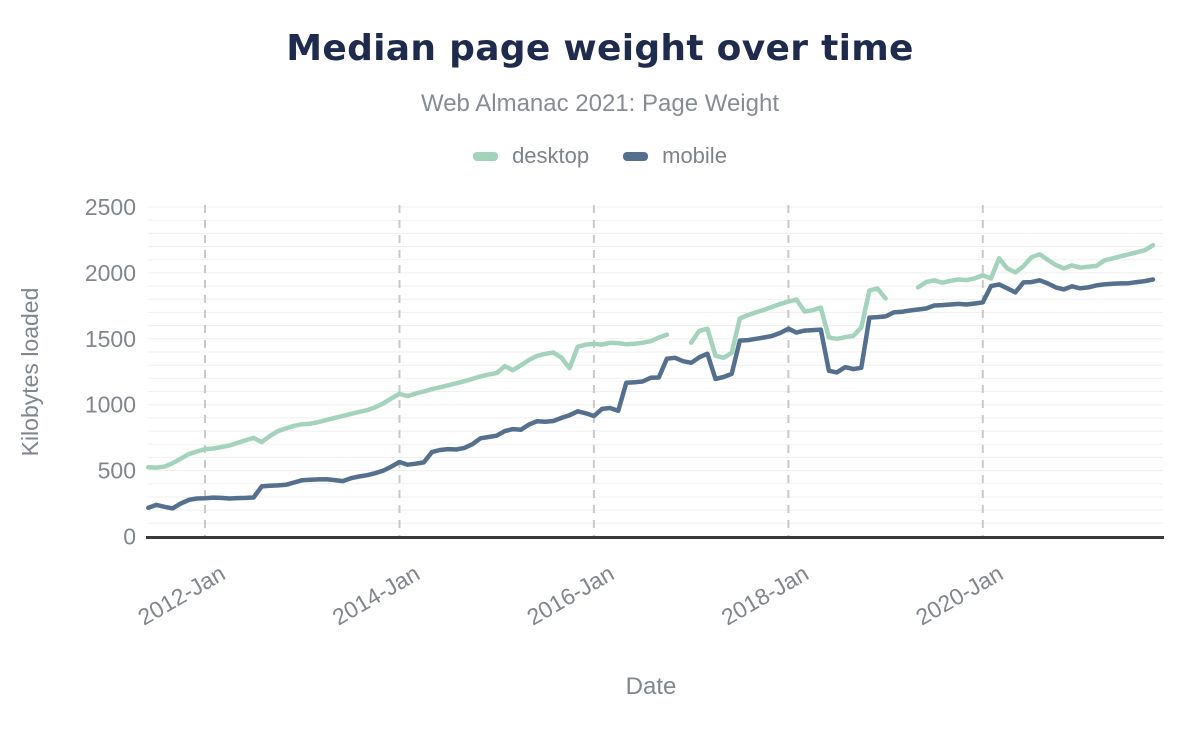 The width and height of the screenshot is (1200, 742). Describe the element at coordinates (129, 537) in the screenshot. I see `y-tick-label: 0` at that location.